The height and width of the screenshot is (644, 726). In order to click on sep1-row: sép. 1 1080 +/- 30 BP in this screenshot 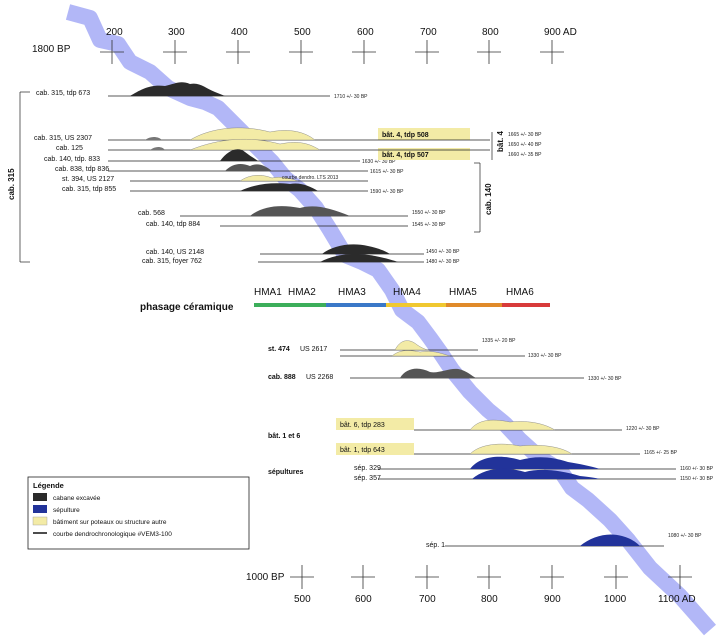, I will do `click(564, 541)`.